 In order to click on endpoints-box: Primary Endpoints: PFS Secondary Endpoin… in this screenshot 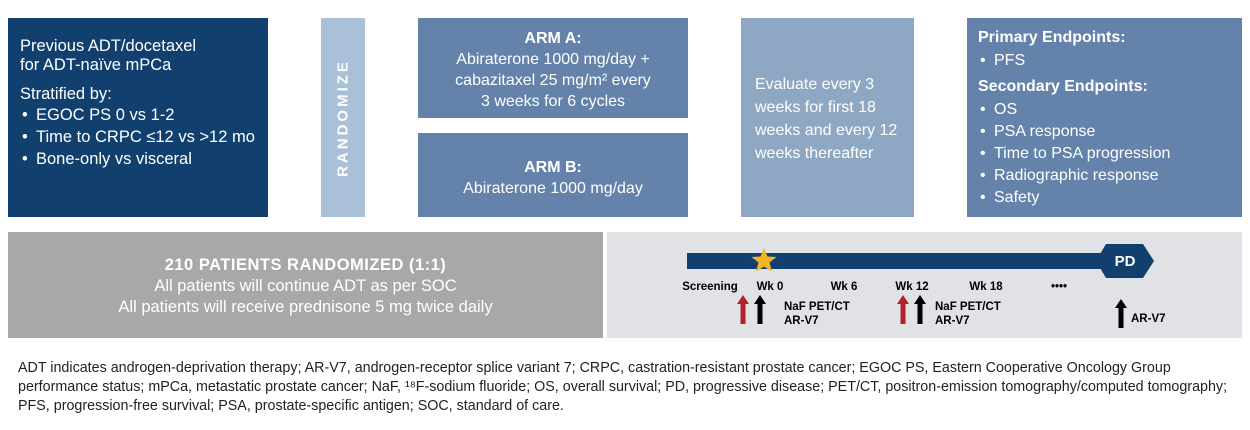, I will do `click(1104, 117)`.